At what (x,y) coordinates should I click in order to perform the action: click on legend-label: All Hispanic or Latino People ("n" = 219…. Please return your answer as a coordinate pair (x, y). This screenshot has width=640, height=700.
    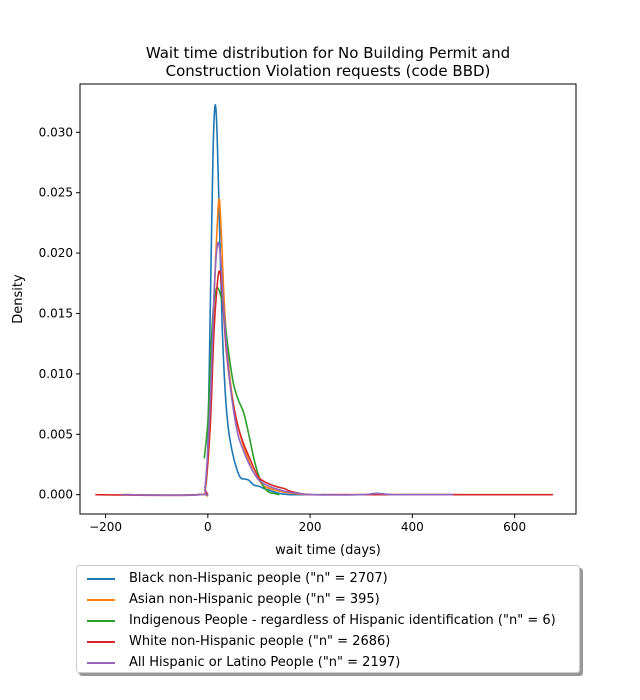
    Looking at the image, I should click on (265, 662).